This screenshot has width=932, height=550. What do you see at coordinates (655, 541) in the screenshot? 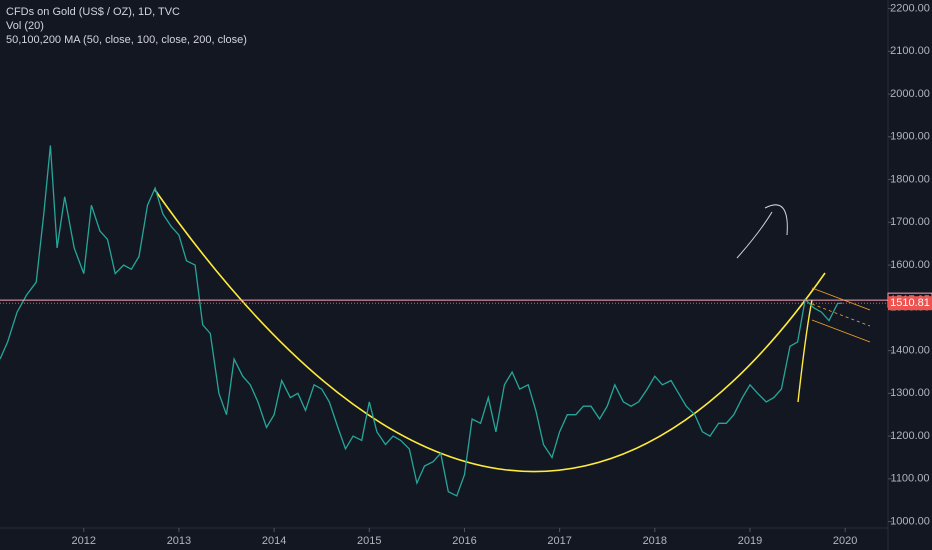
I see `x-tick-label: 2018` at bounding box center [655, 541].